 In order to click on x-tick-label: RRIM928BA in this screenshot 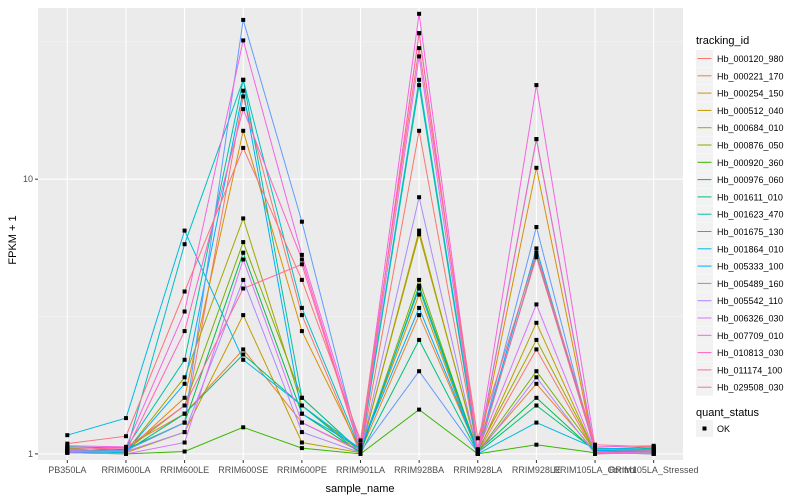, I will do `click(419, 470)`.